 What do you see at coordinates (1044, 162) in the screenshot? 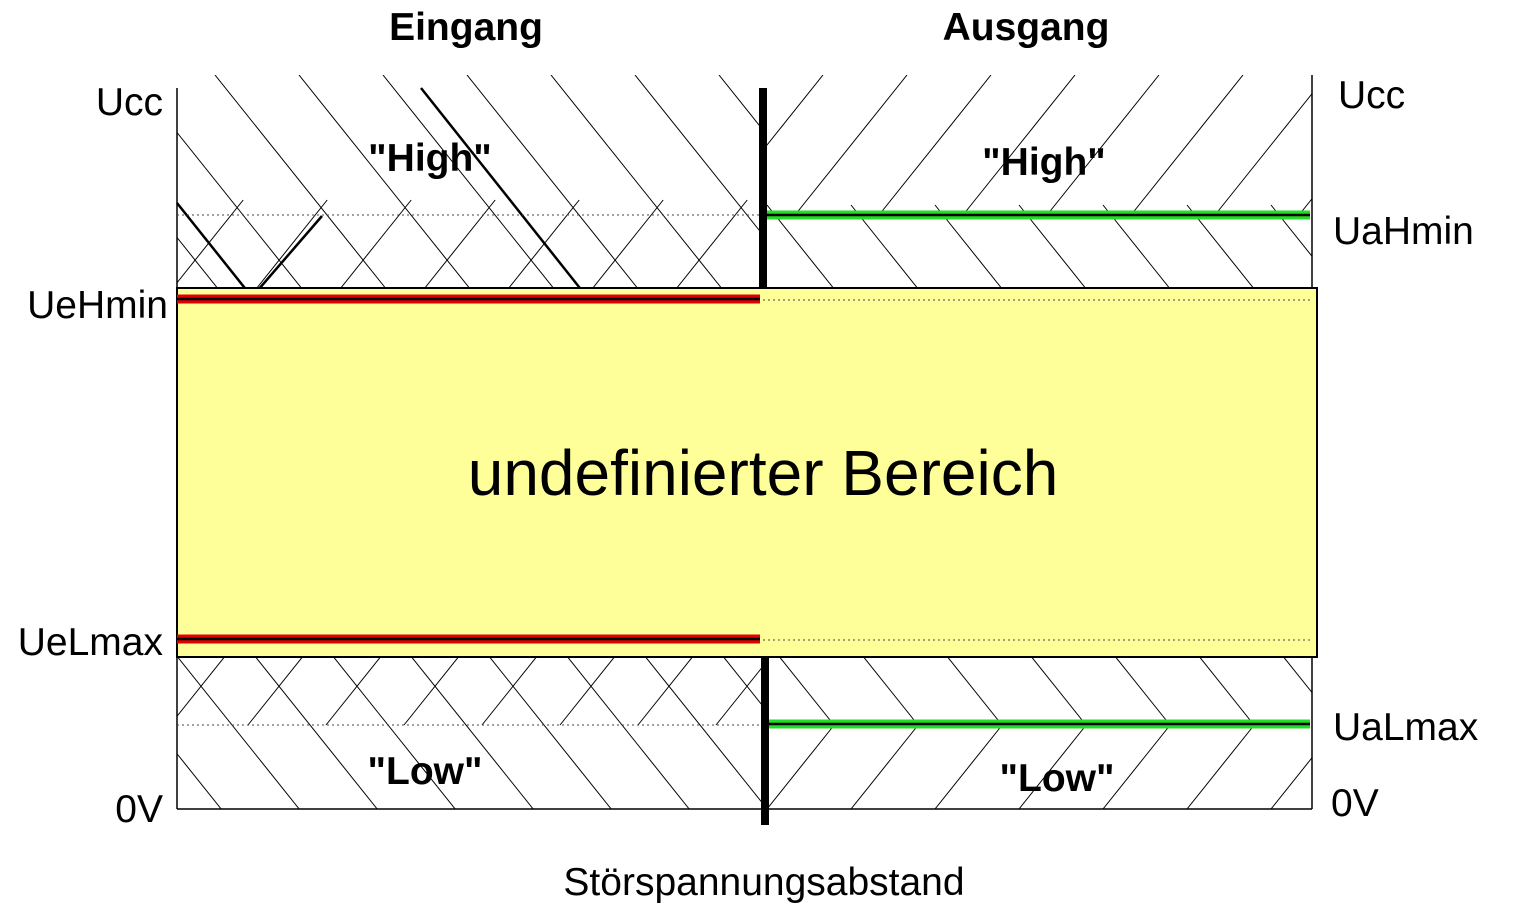
I see `output-high-label: "High"` at bounding box center [1044, 162].